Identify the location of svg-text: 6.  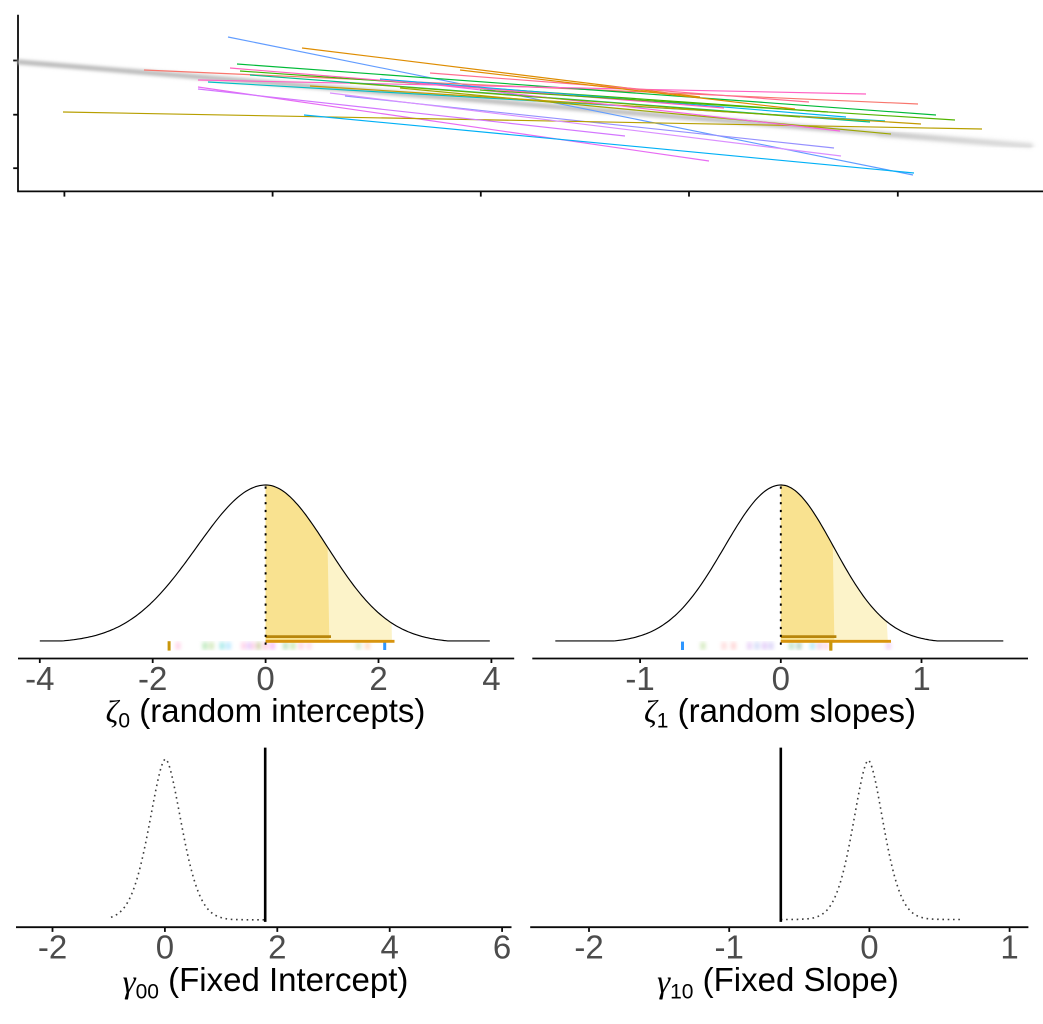
(502, 947).